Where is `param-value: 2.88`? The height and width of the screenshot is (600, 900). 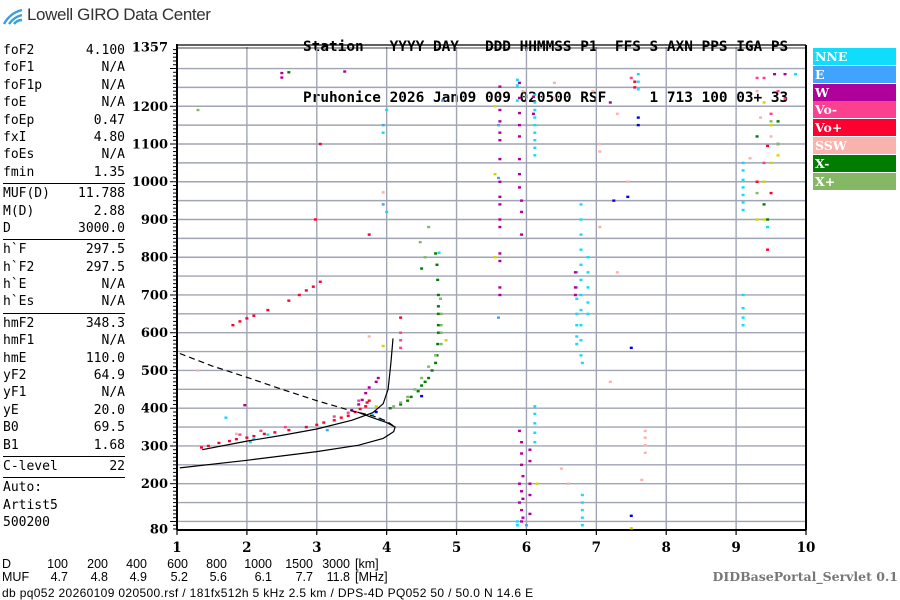
param-value: 2.88 is located at coordinates (109, 211).